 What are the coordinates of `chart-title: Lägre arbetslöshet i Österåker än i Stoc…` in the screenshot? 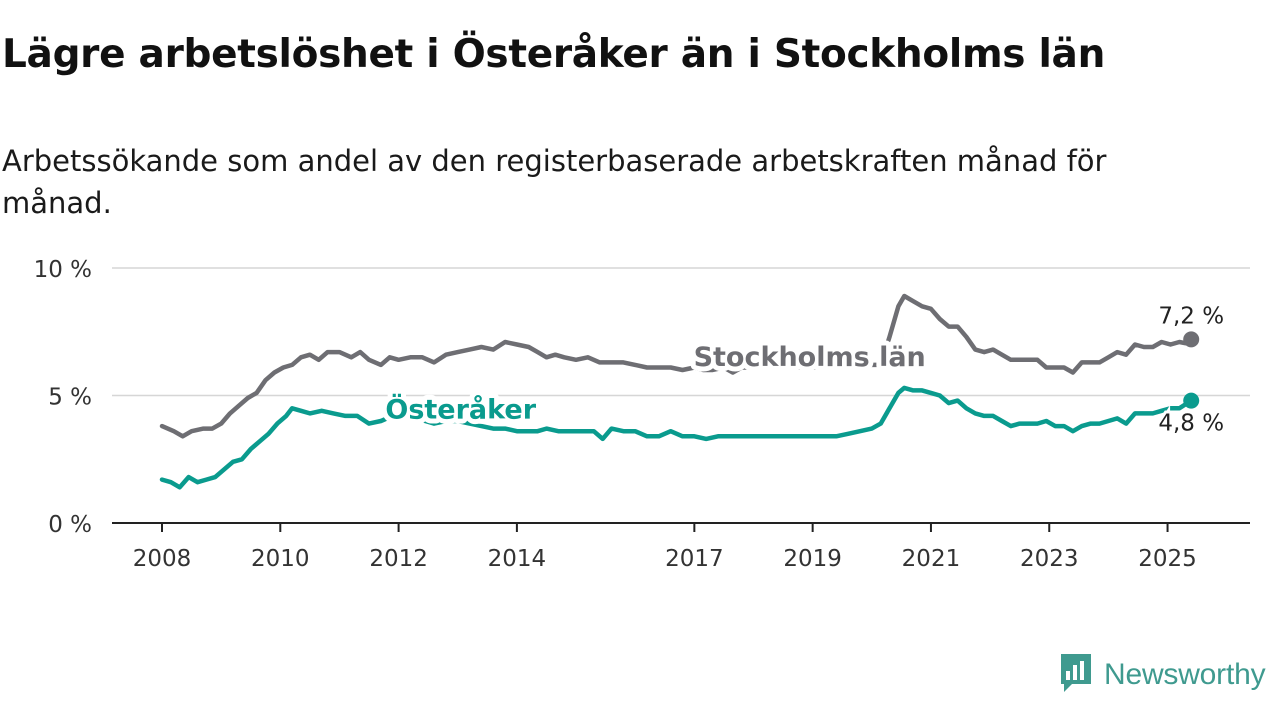 It's located at (554, 54).